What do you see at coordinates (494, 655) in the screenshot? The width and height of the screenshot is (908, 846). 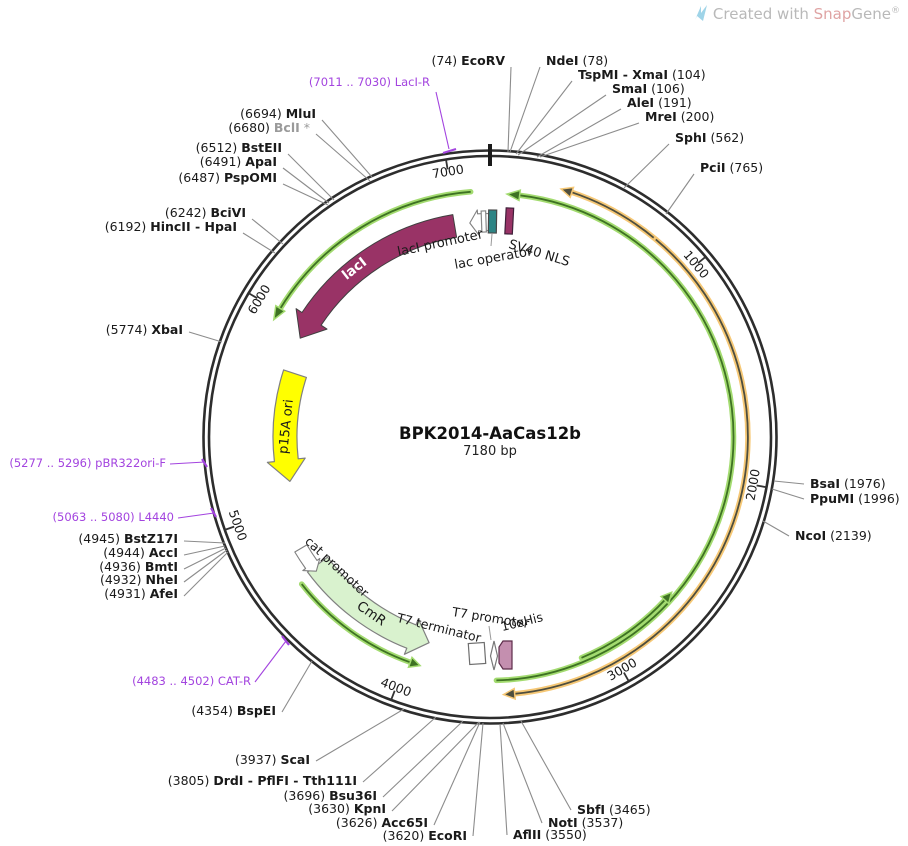 I see `t7-promoter-marker` at bounding box center [494, 655].